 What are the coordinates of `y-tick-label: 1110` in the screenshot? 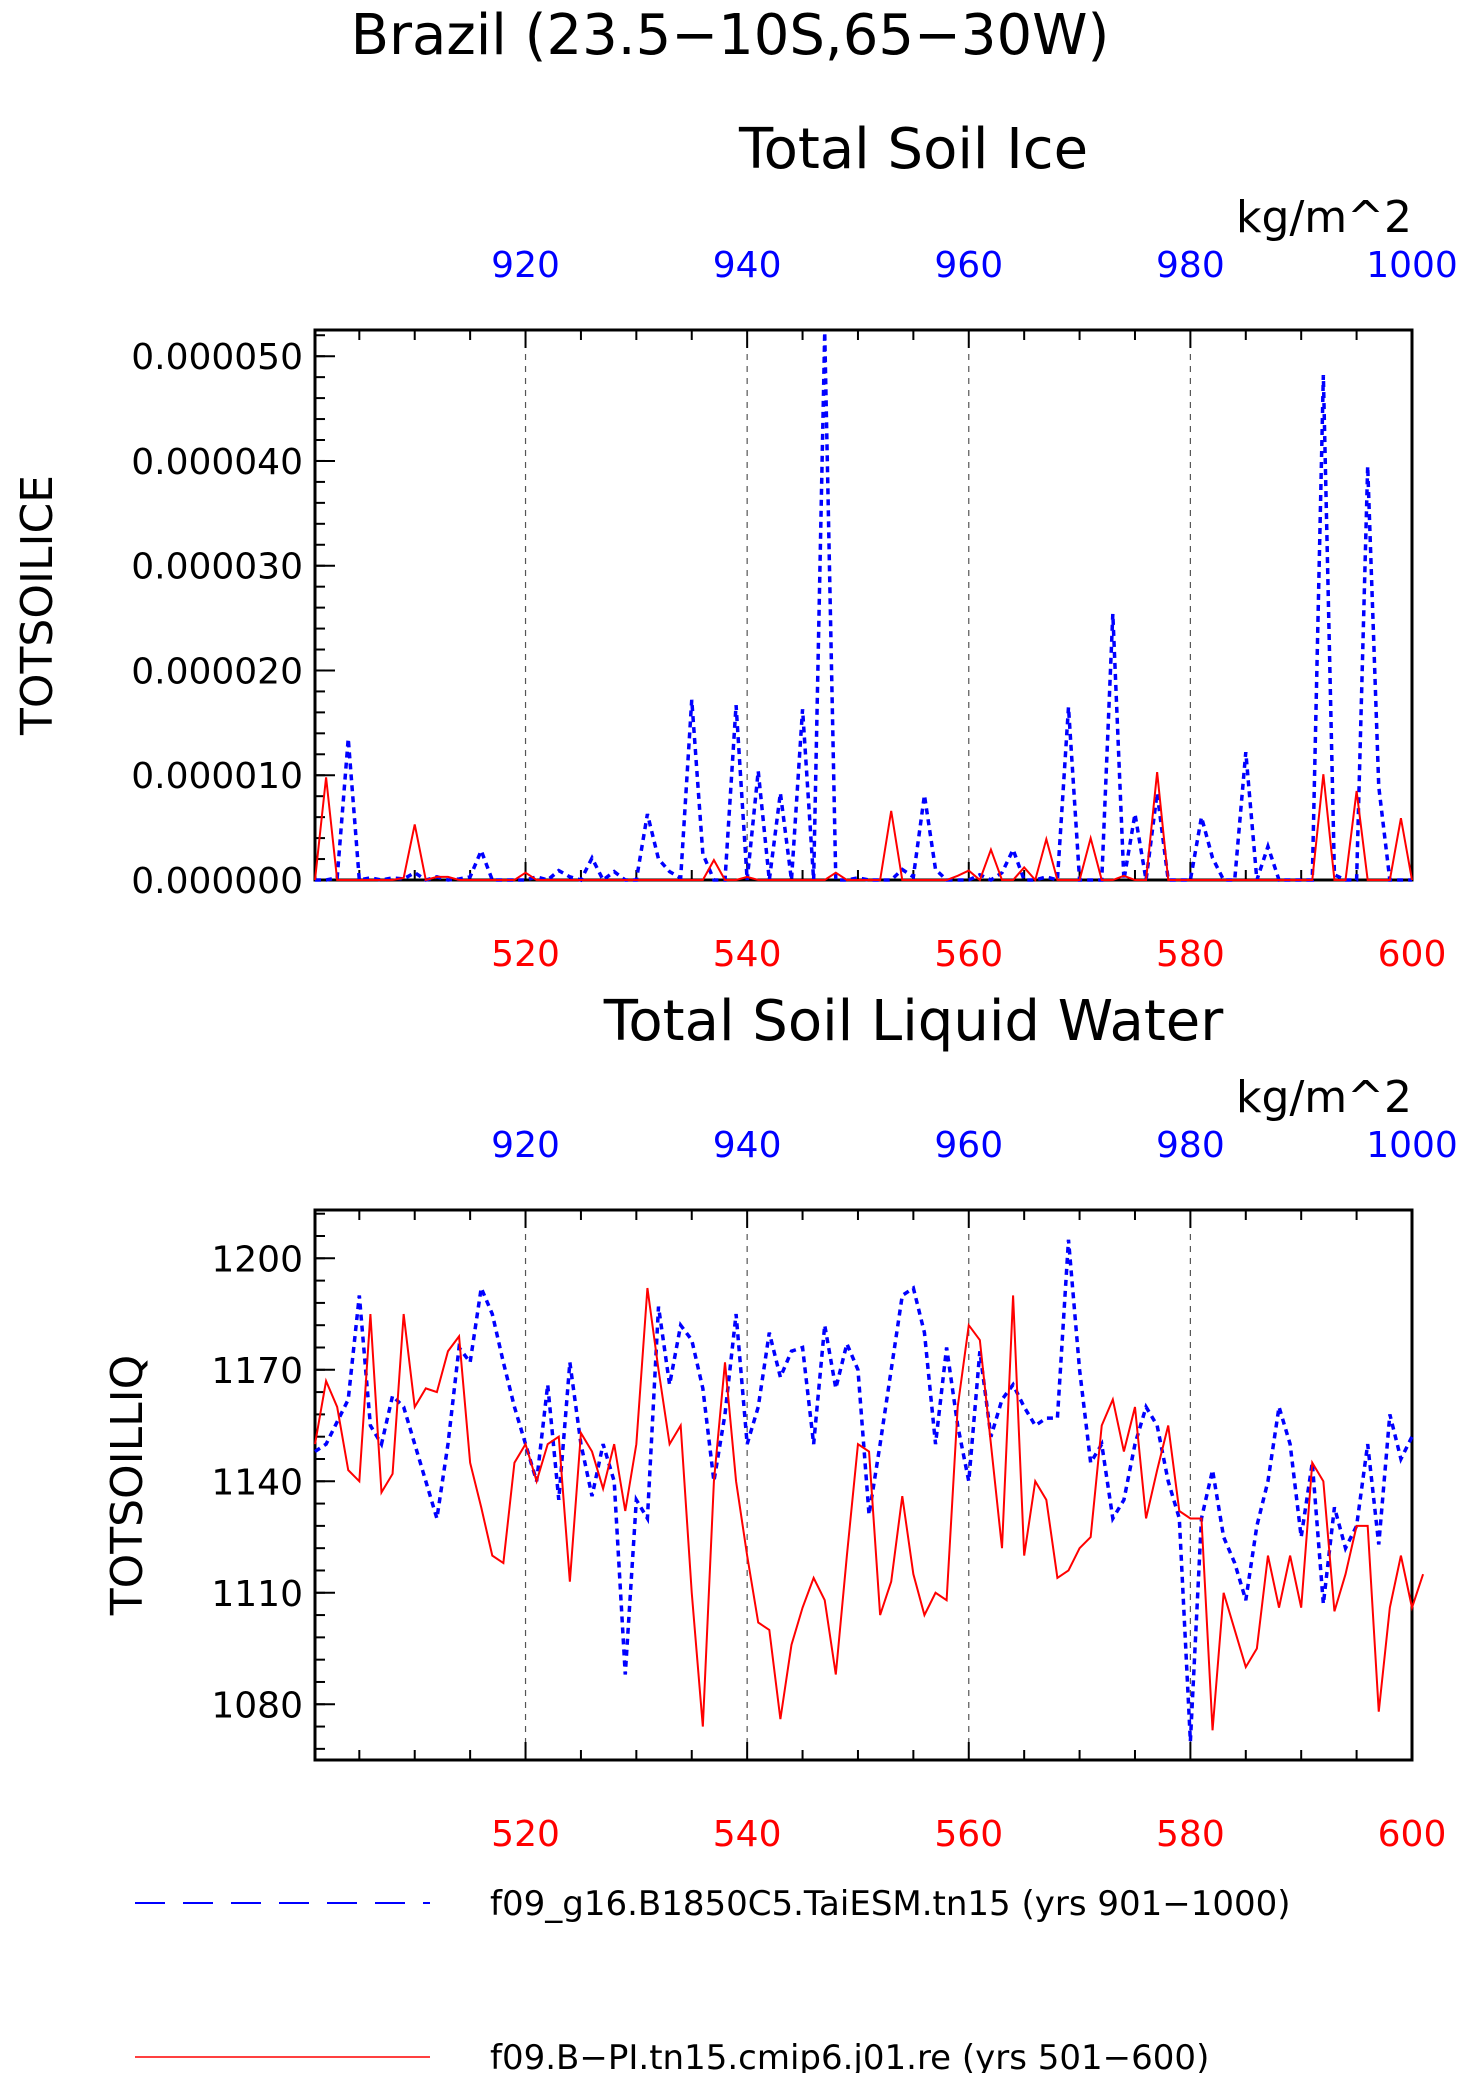 It's located at (257, 1594).